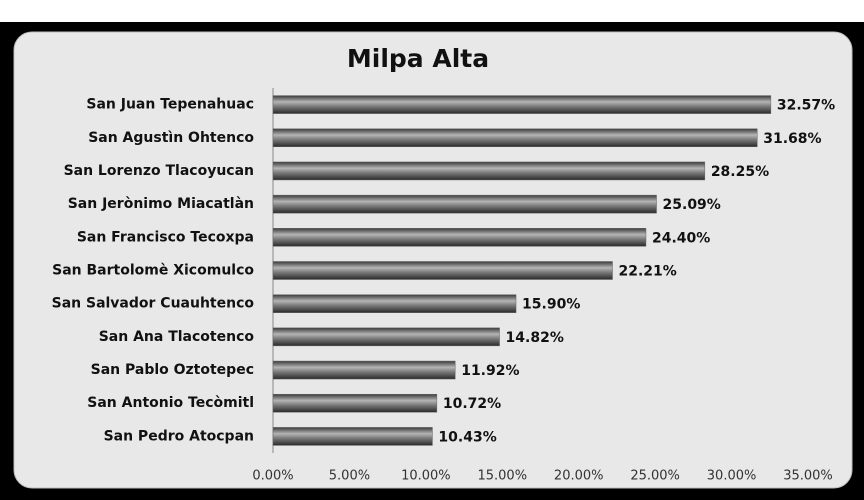 This screenshot has width=864, height=500. I want to click on x-tick-label: 35.00%, so click(808, 476).